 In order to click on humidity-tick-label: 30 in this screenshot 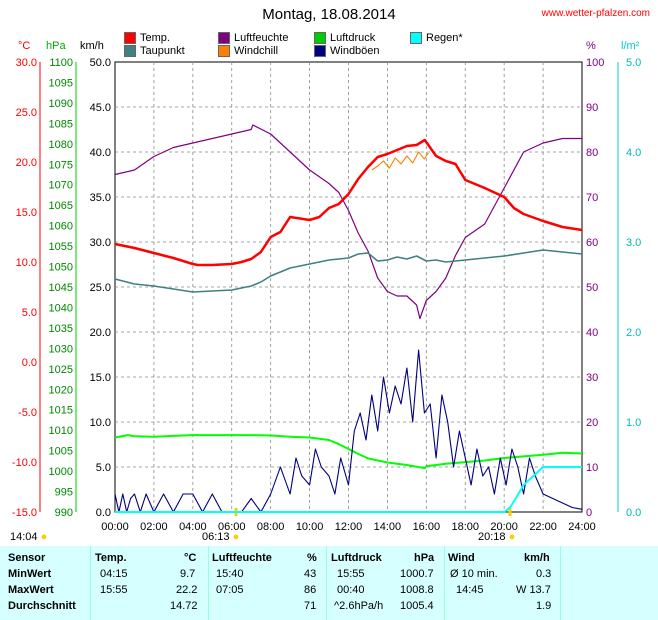, I will do `click(592, 378)`.